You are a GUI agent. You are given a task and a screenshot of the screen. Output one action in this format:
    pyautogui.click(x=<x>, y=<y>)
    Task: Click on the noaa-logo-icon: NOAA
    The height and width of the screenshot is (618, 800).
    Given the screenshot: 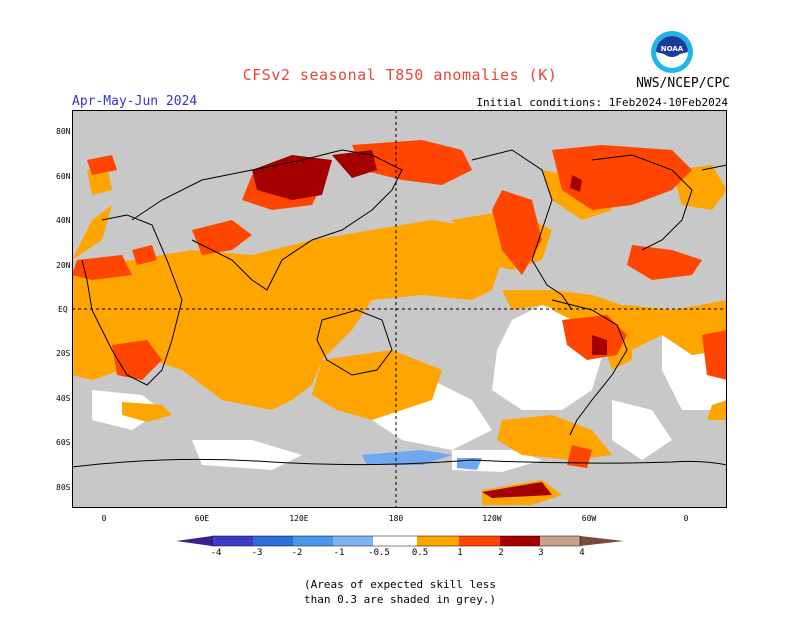 What is the action you would take?
    pyautogui.click(x=672, y=52)
    